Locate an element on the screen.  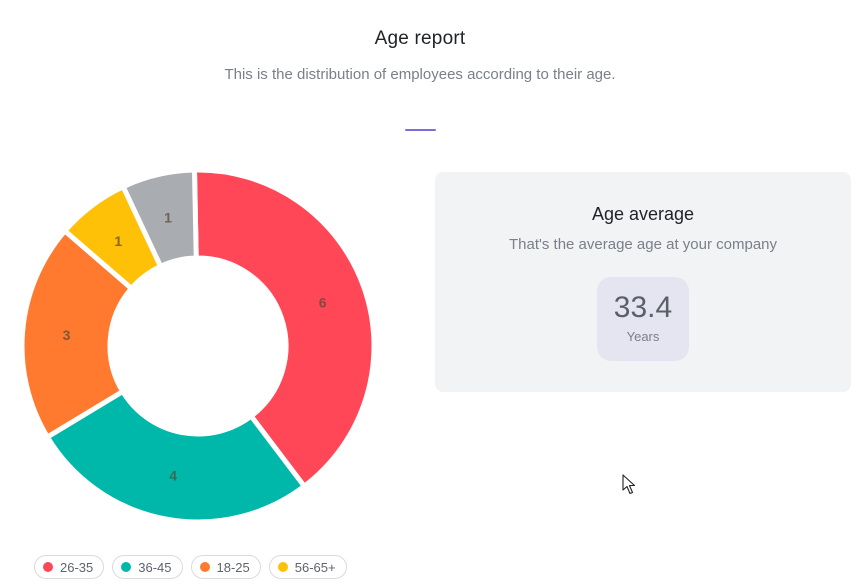
mouse-pointer-icon is located at coordinates (629, 484).